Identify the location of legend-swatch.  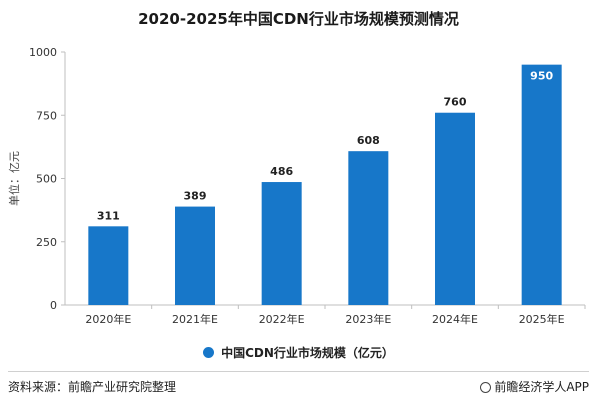
(209, 352).